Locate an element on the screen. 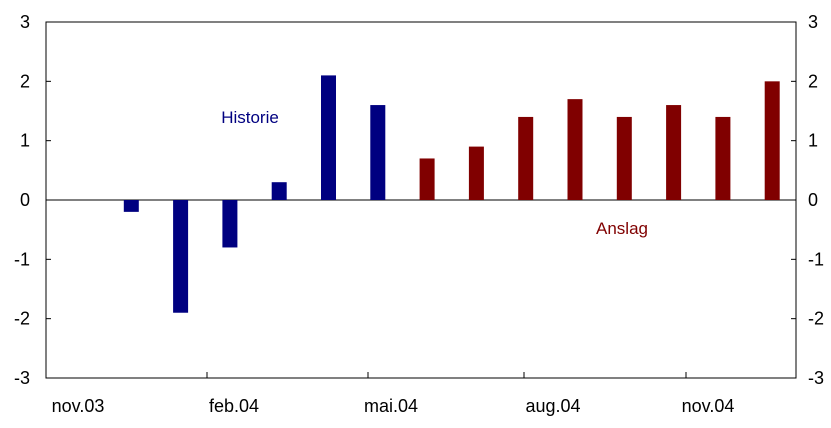 This screenshot has height=428, width=831. annotation-historie: Historie is located at coordinates (250, 117).